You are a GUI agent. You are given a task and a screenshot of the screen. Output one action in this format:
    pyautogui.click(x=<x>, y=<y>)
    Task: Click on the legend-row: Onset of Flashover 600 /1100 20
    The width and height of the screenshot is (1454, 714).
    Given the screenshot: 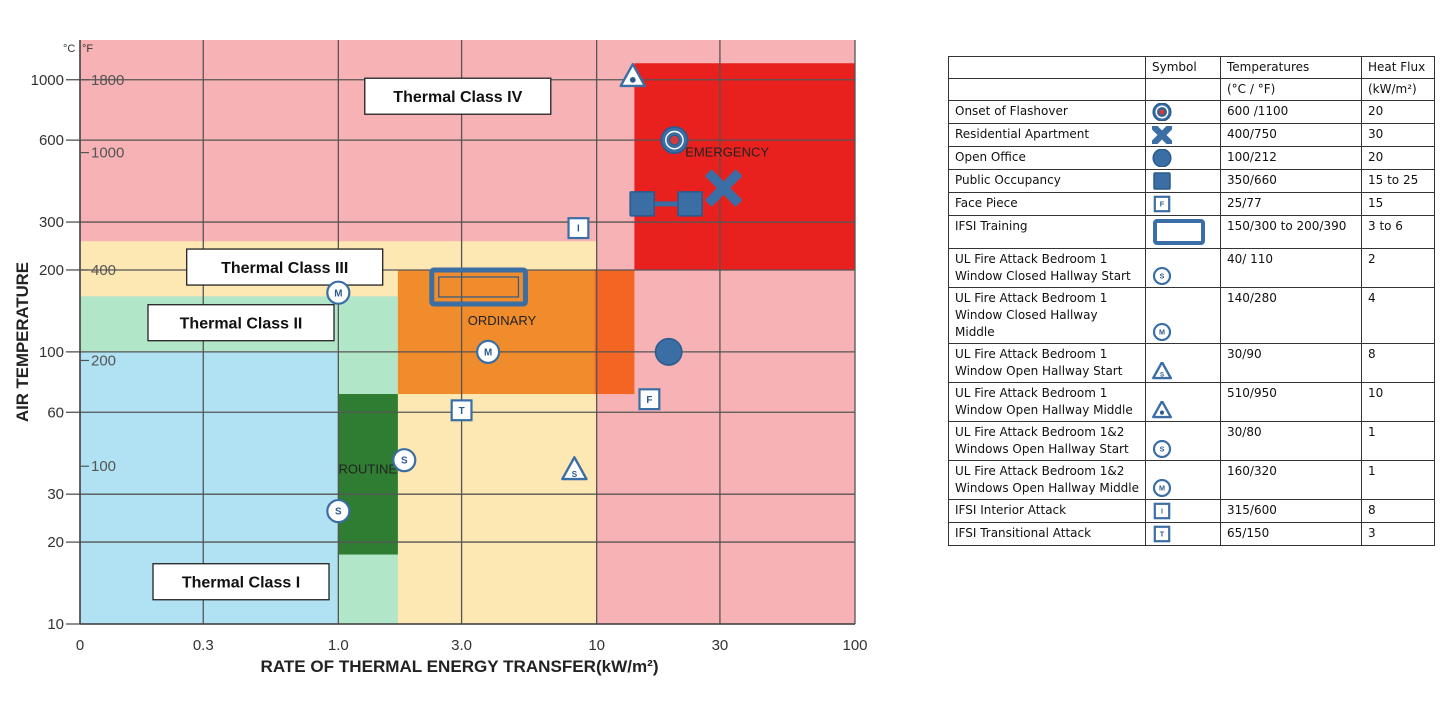 What is the action you would take?
    pyautogui.click(x=1191, y=112)
    